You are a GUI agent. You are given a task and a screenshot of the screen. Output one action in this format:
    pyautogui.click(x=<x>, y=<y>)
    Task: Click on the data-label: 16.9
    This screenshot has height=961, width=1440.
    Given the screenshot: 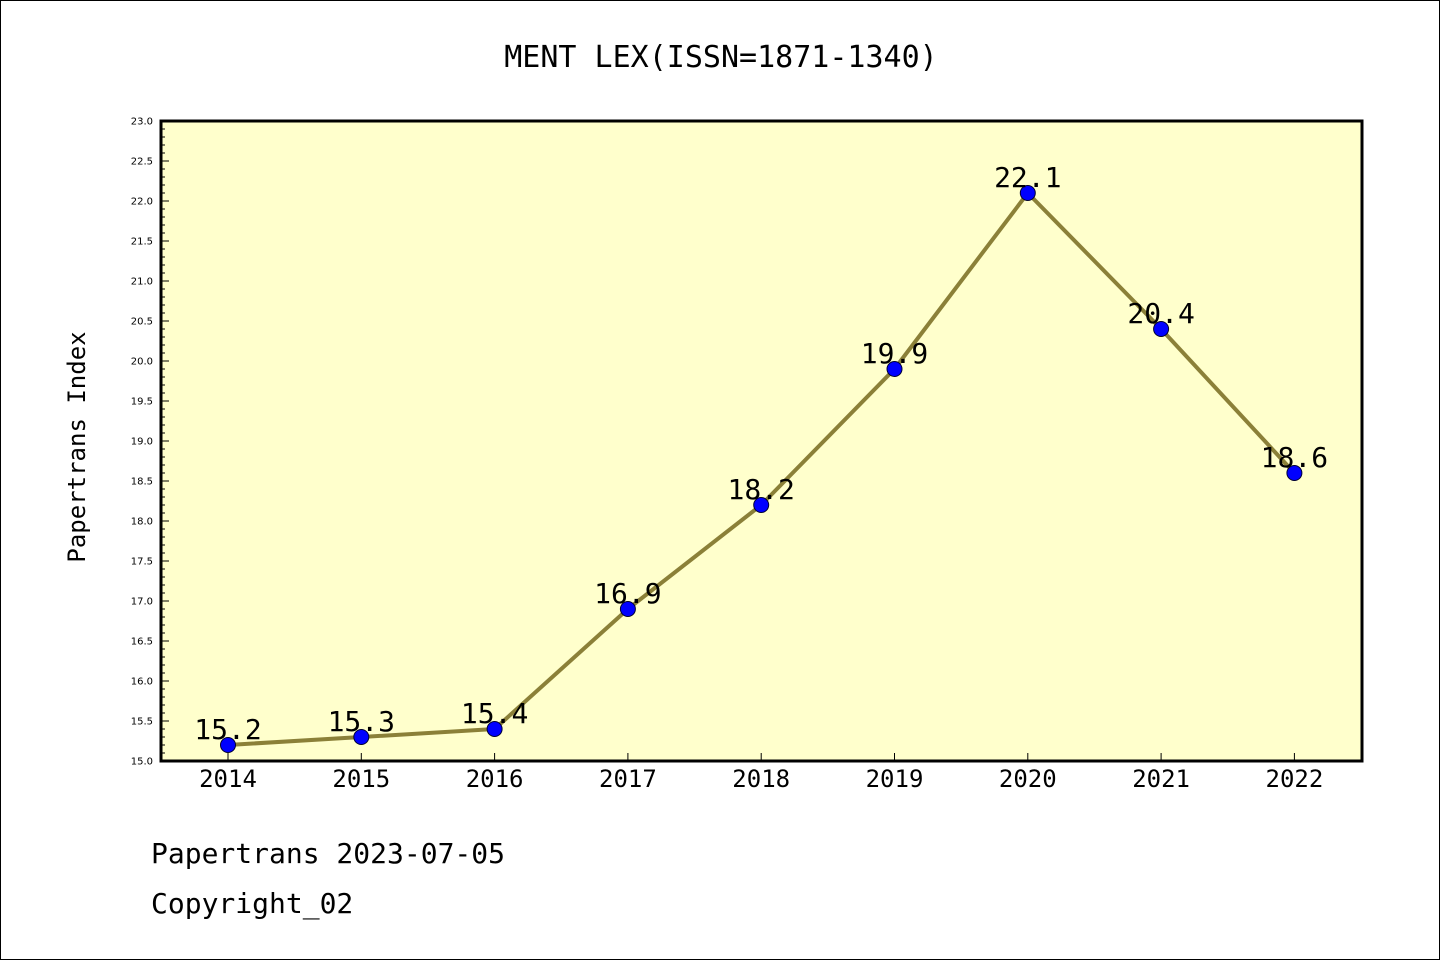 What is the action you would take?
    pyautogui.click(x=627, y=593)
    